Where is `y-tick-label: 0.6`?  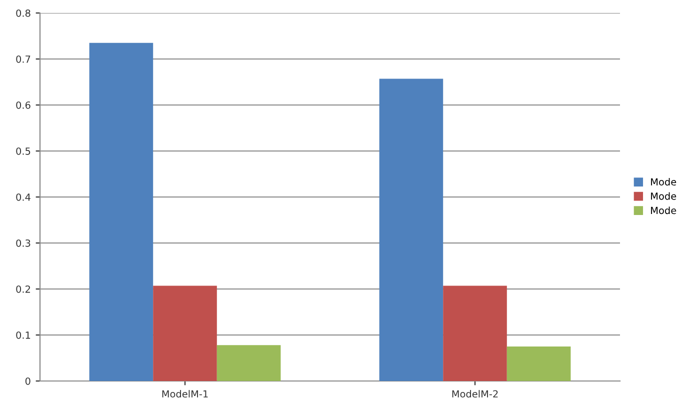
y-tick-label: 0.6 is located at coordinates (23, 105).